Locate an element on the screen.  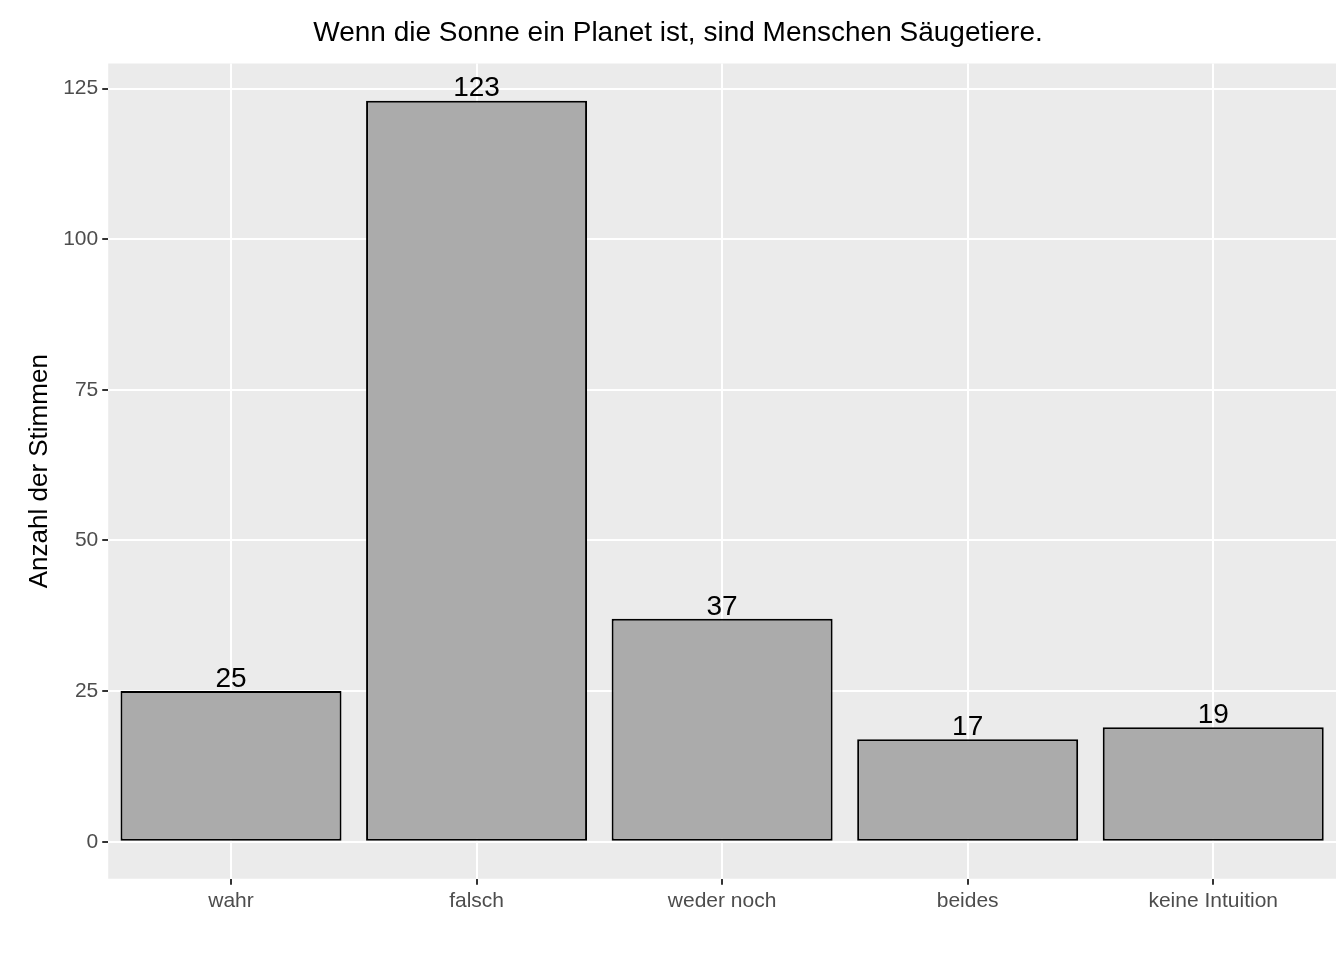
data-label: 37 is located at coordinates (722, 605).